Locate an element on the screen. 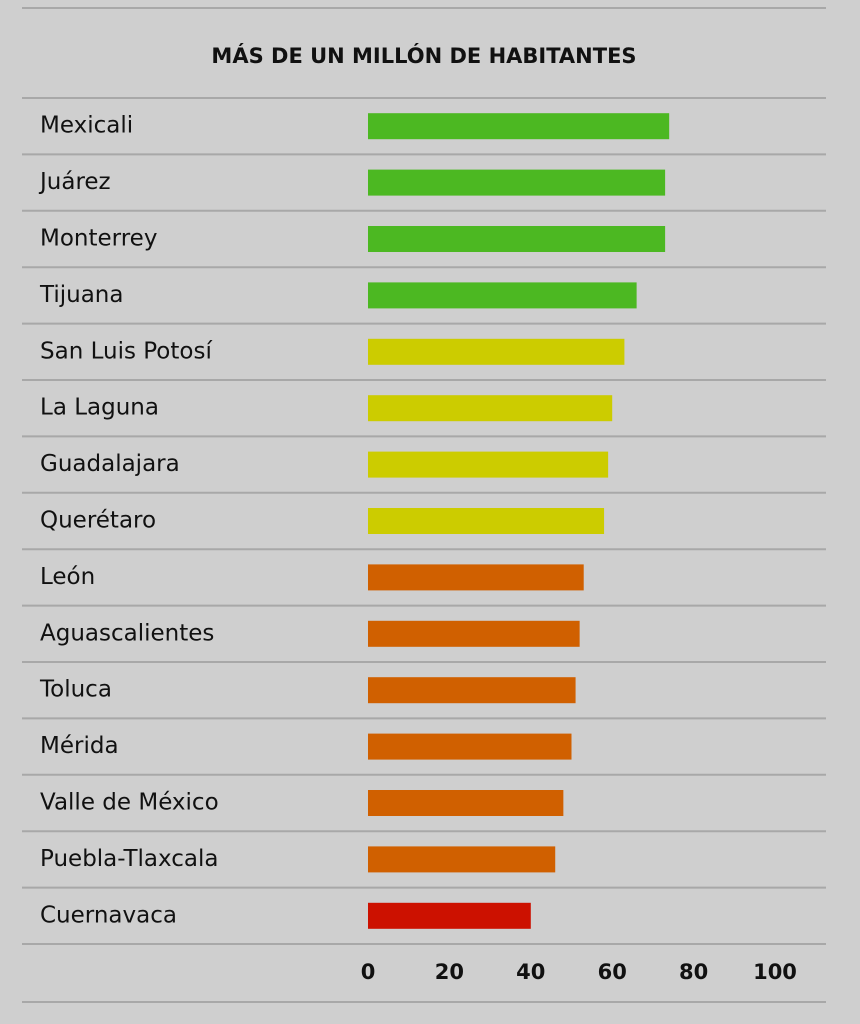 The height and width of the screenshot is (1024, 860). x-tick-label: 40 is located at coordinates (530, 972).